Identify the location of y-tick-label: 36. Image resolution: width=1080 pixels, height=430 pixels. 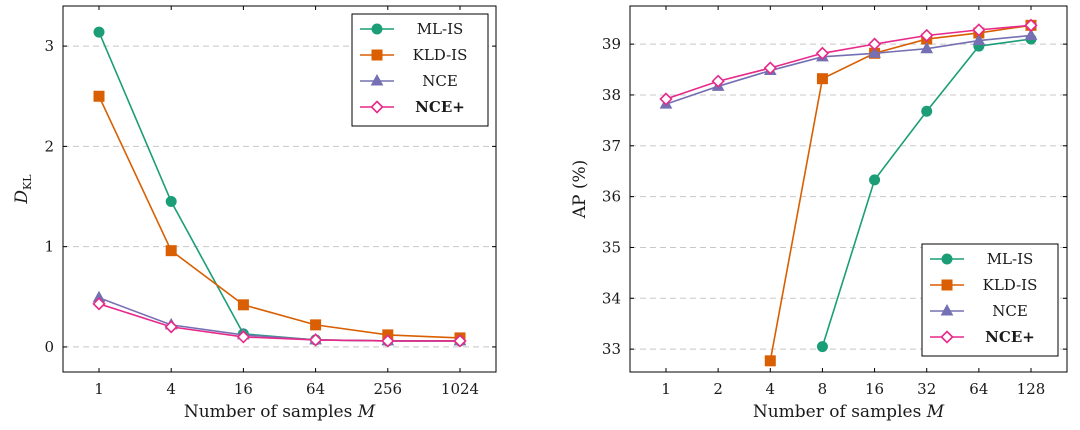
(611, 197).